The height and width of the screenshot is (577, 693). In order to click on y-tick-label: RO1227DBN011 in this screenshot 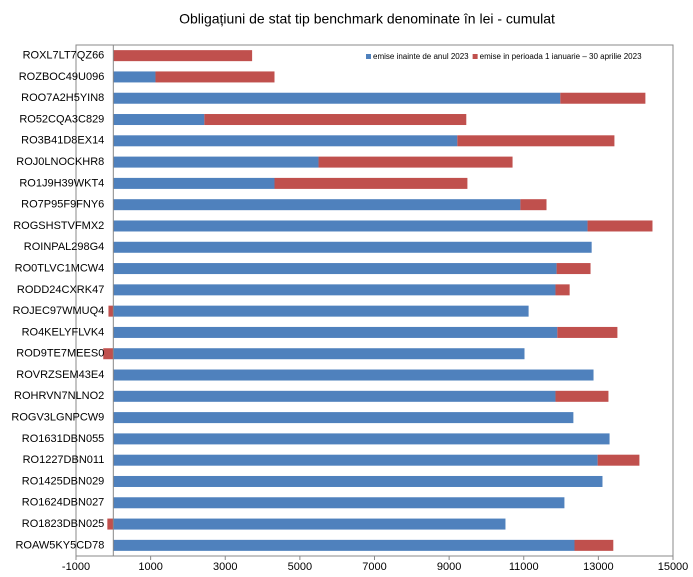, I will do `click(64, 460)`.